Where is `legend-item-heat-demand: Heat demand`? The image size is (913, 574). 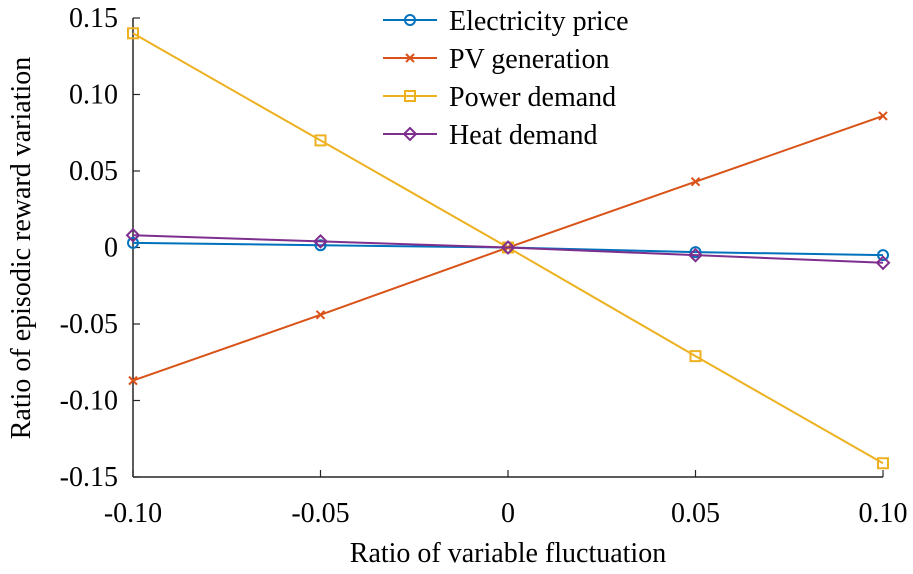 legend-item-heat-demand: Heat demand is located at coordinates (490, 135).